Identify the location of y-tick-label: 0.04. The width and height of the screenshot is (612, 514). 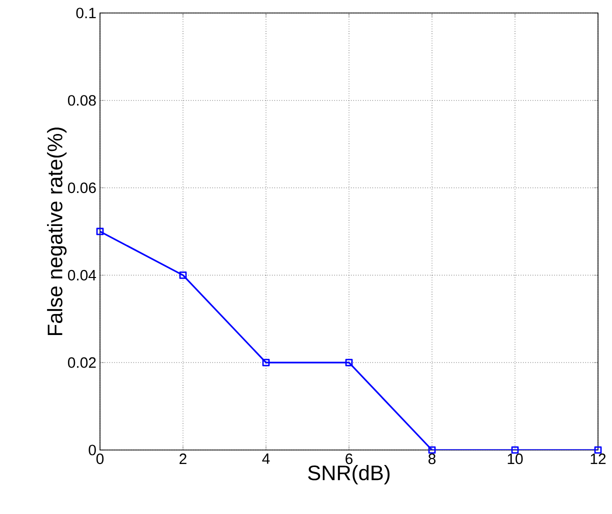
(82, 275).